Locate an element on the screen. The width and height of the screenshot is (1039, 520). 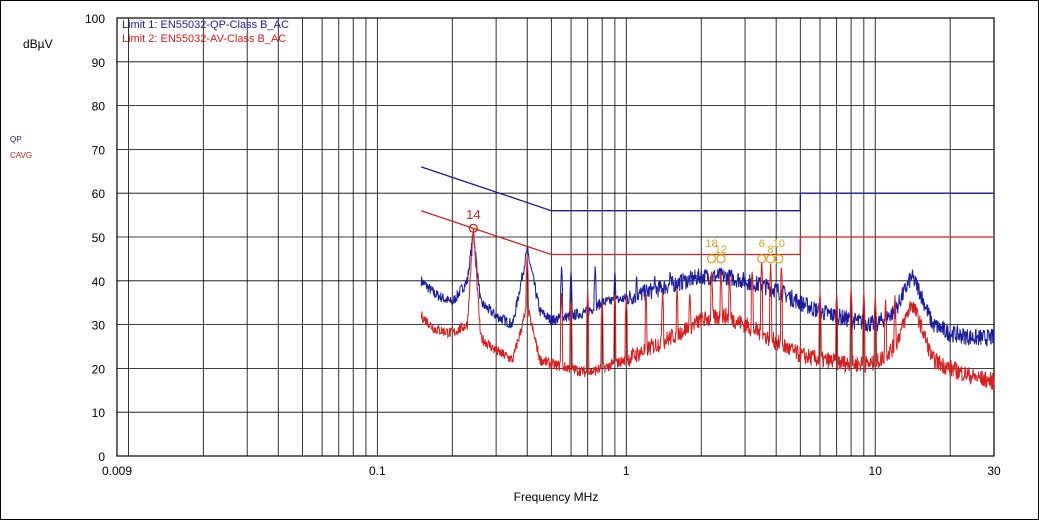
marker-label: 12 is located at coordinates (721, 250).